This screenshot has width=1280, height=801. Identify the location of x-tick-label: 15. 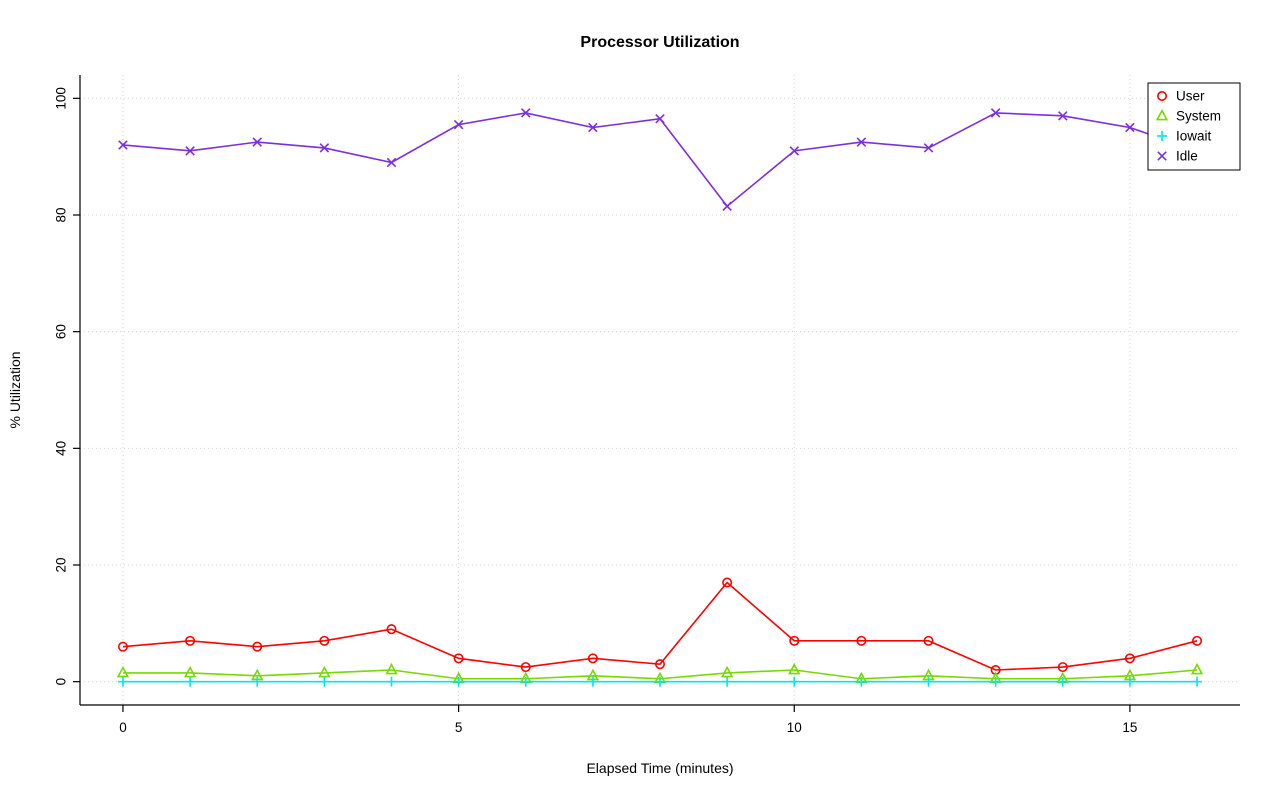
(1129, 727).